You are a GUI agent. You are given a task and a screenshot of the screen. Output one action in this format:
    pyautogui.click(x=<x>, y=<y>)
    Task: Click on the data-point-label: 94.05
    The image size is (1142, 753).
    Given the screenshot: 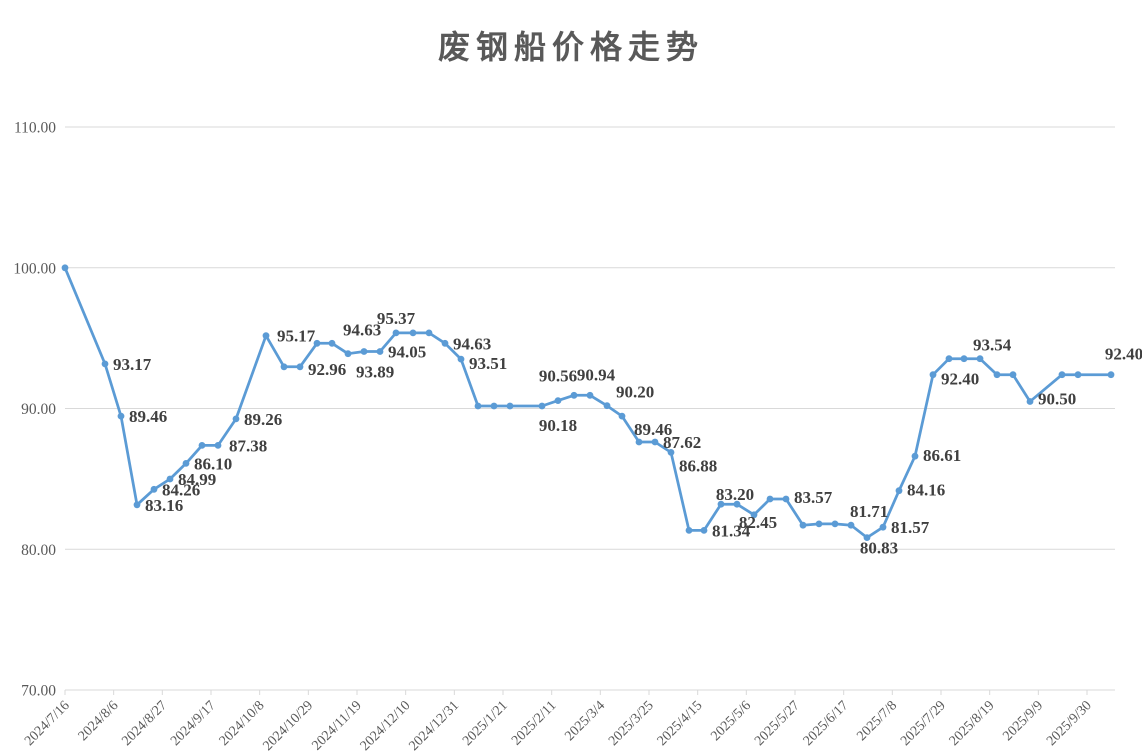 What is the action you would take?
    pyautogui.click(x=407, y=351)
    